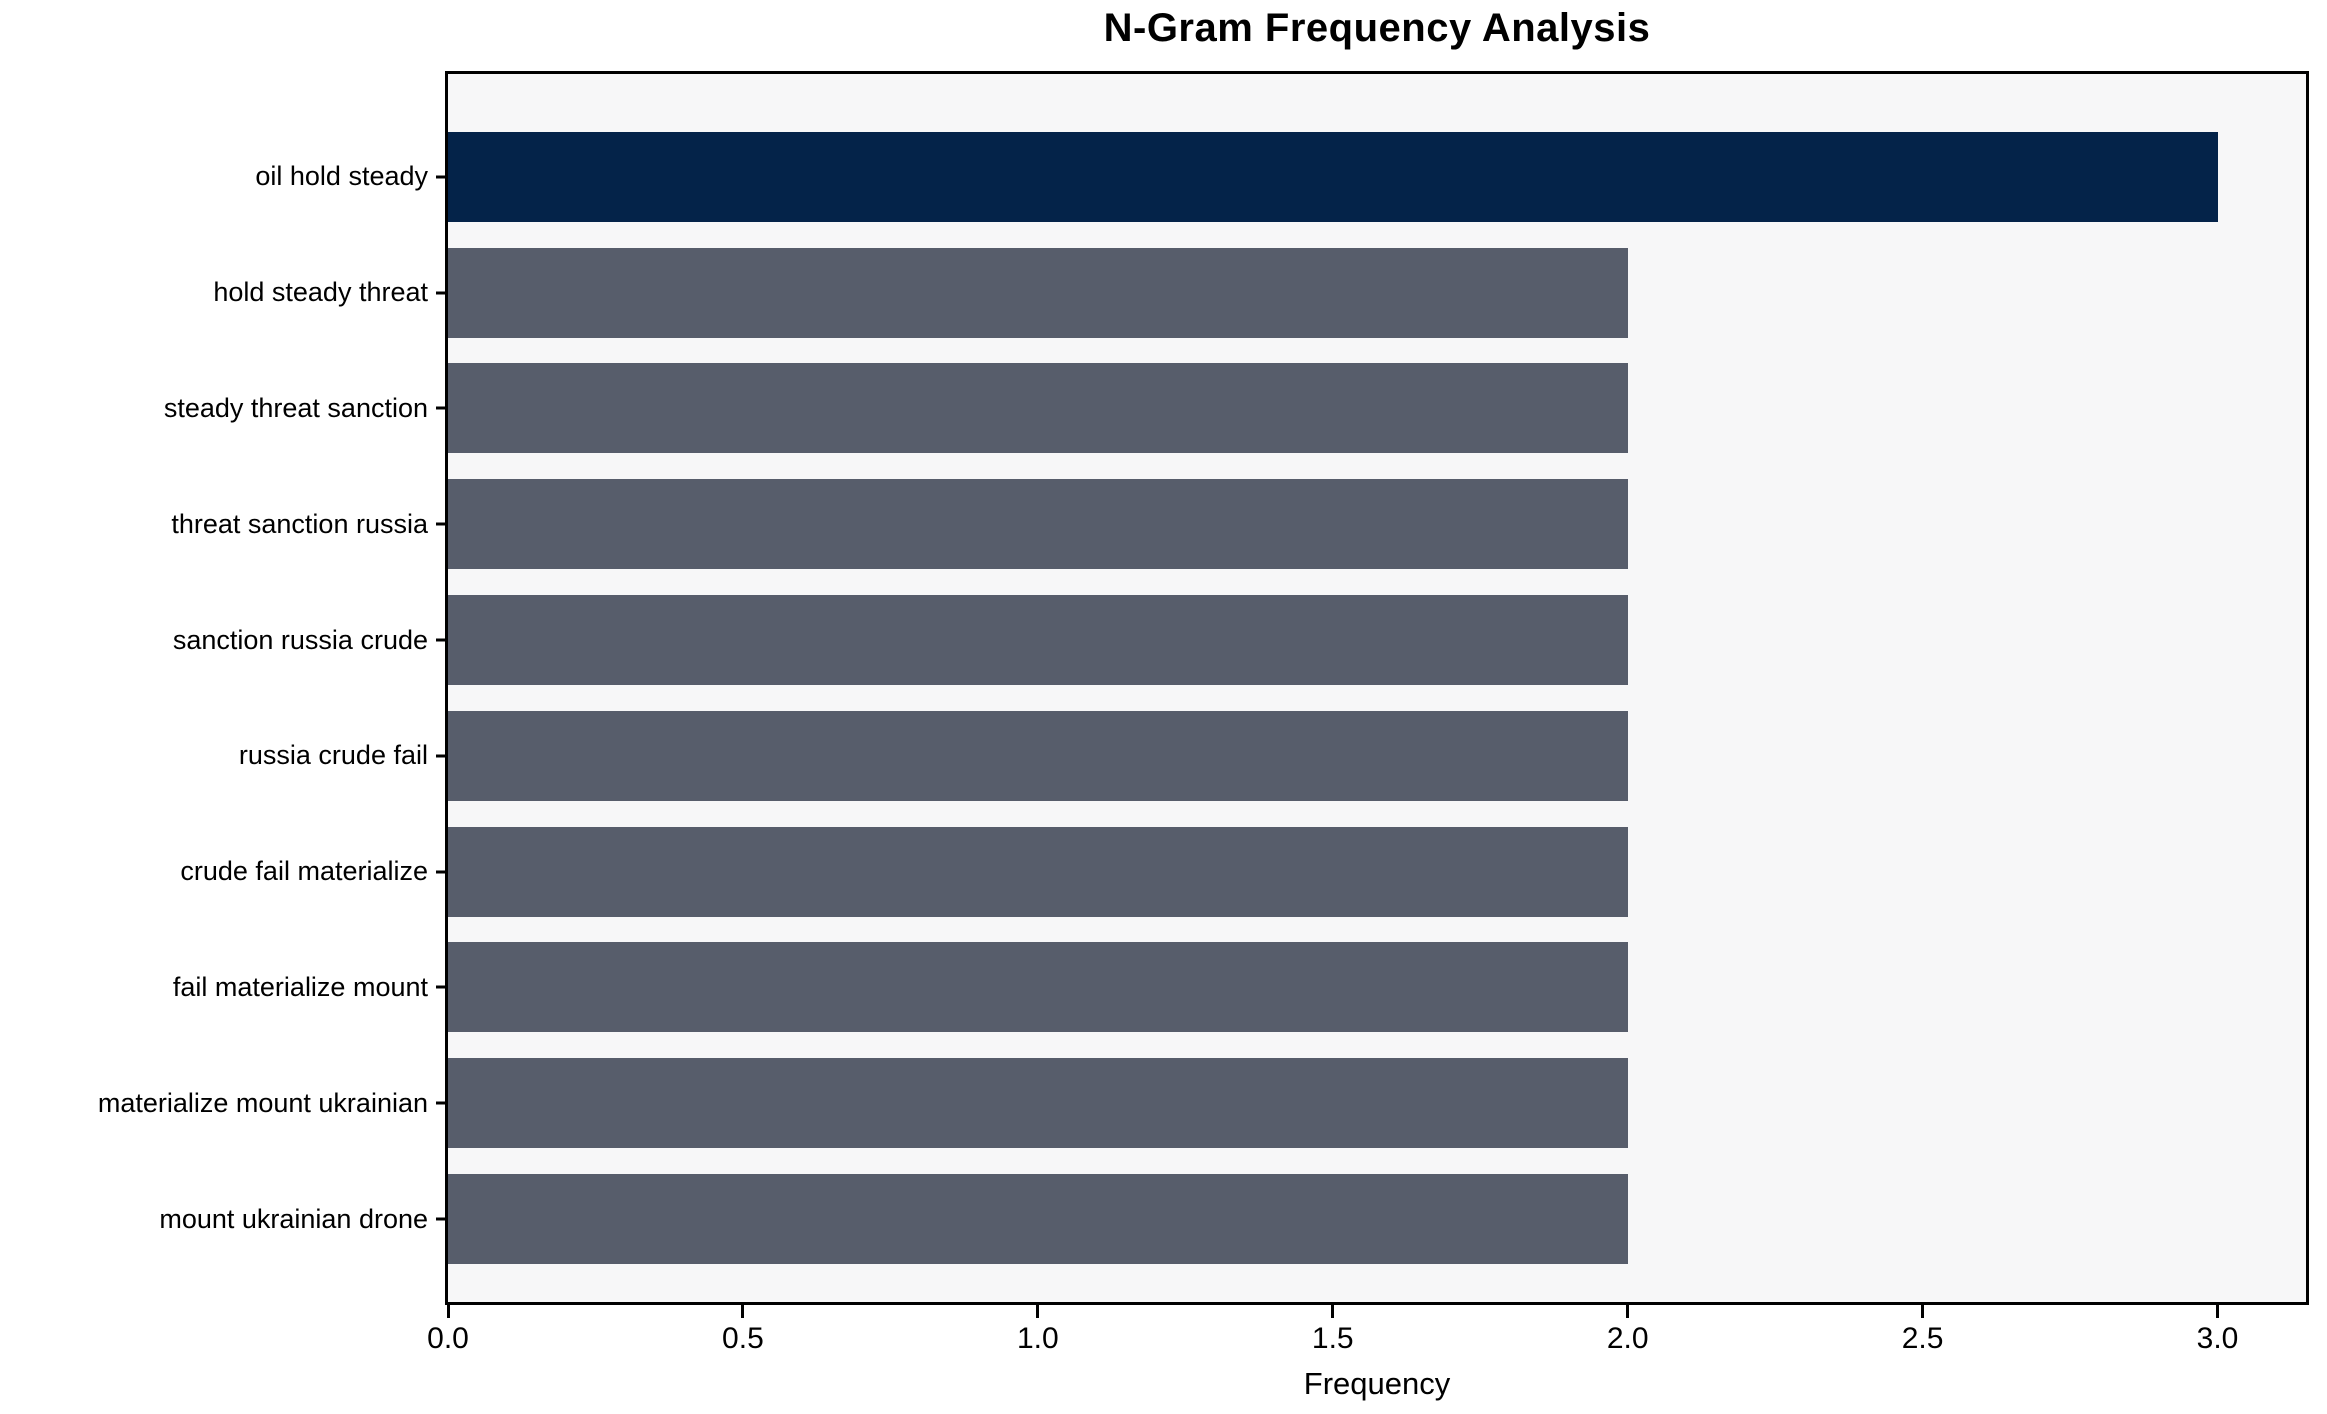 The image size is (2327, 1414). I want to click on y-tick-label: fail materialize mount, so click(300, 986).